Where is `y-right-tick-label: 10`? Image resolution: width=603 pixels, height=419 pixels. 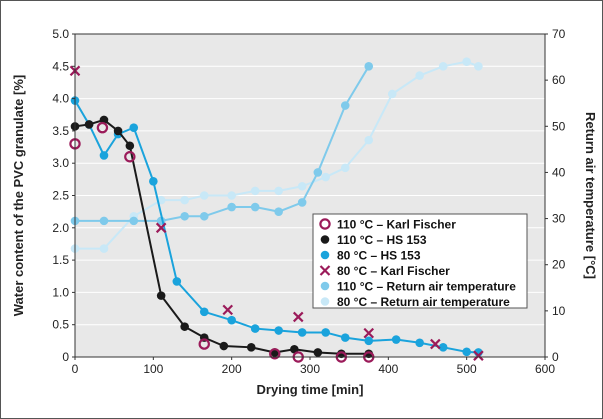
y-right-tick-label: 10 is located at coordinates (559, 311).